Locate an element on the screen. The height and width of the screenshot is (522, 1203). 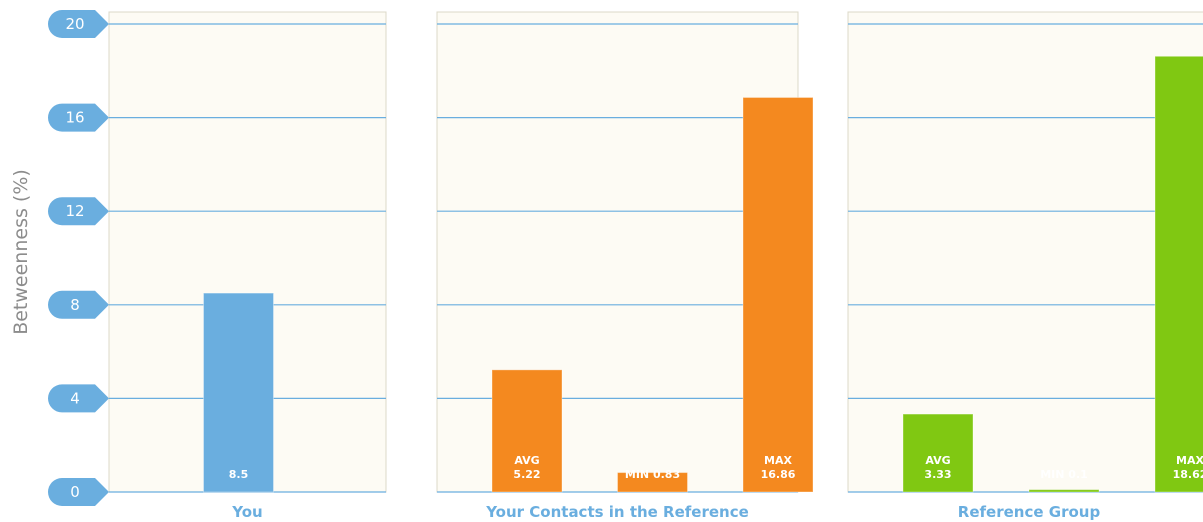
y-tick-label: 4 is located at coordinates (75, 398).